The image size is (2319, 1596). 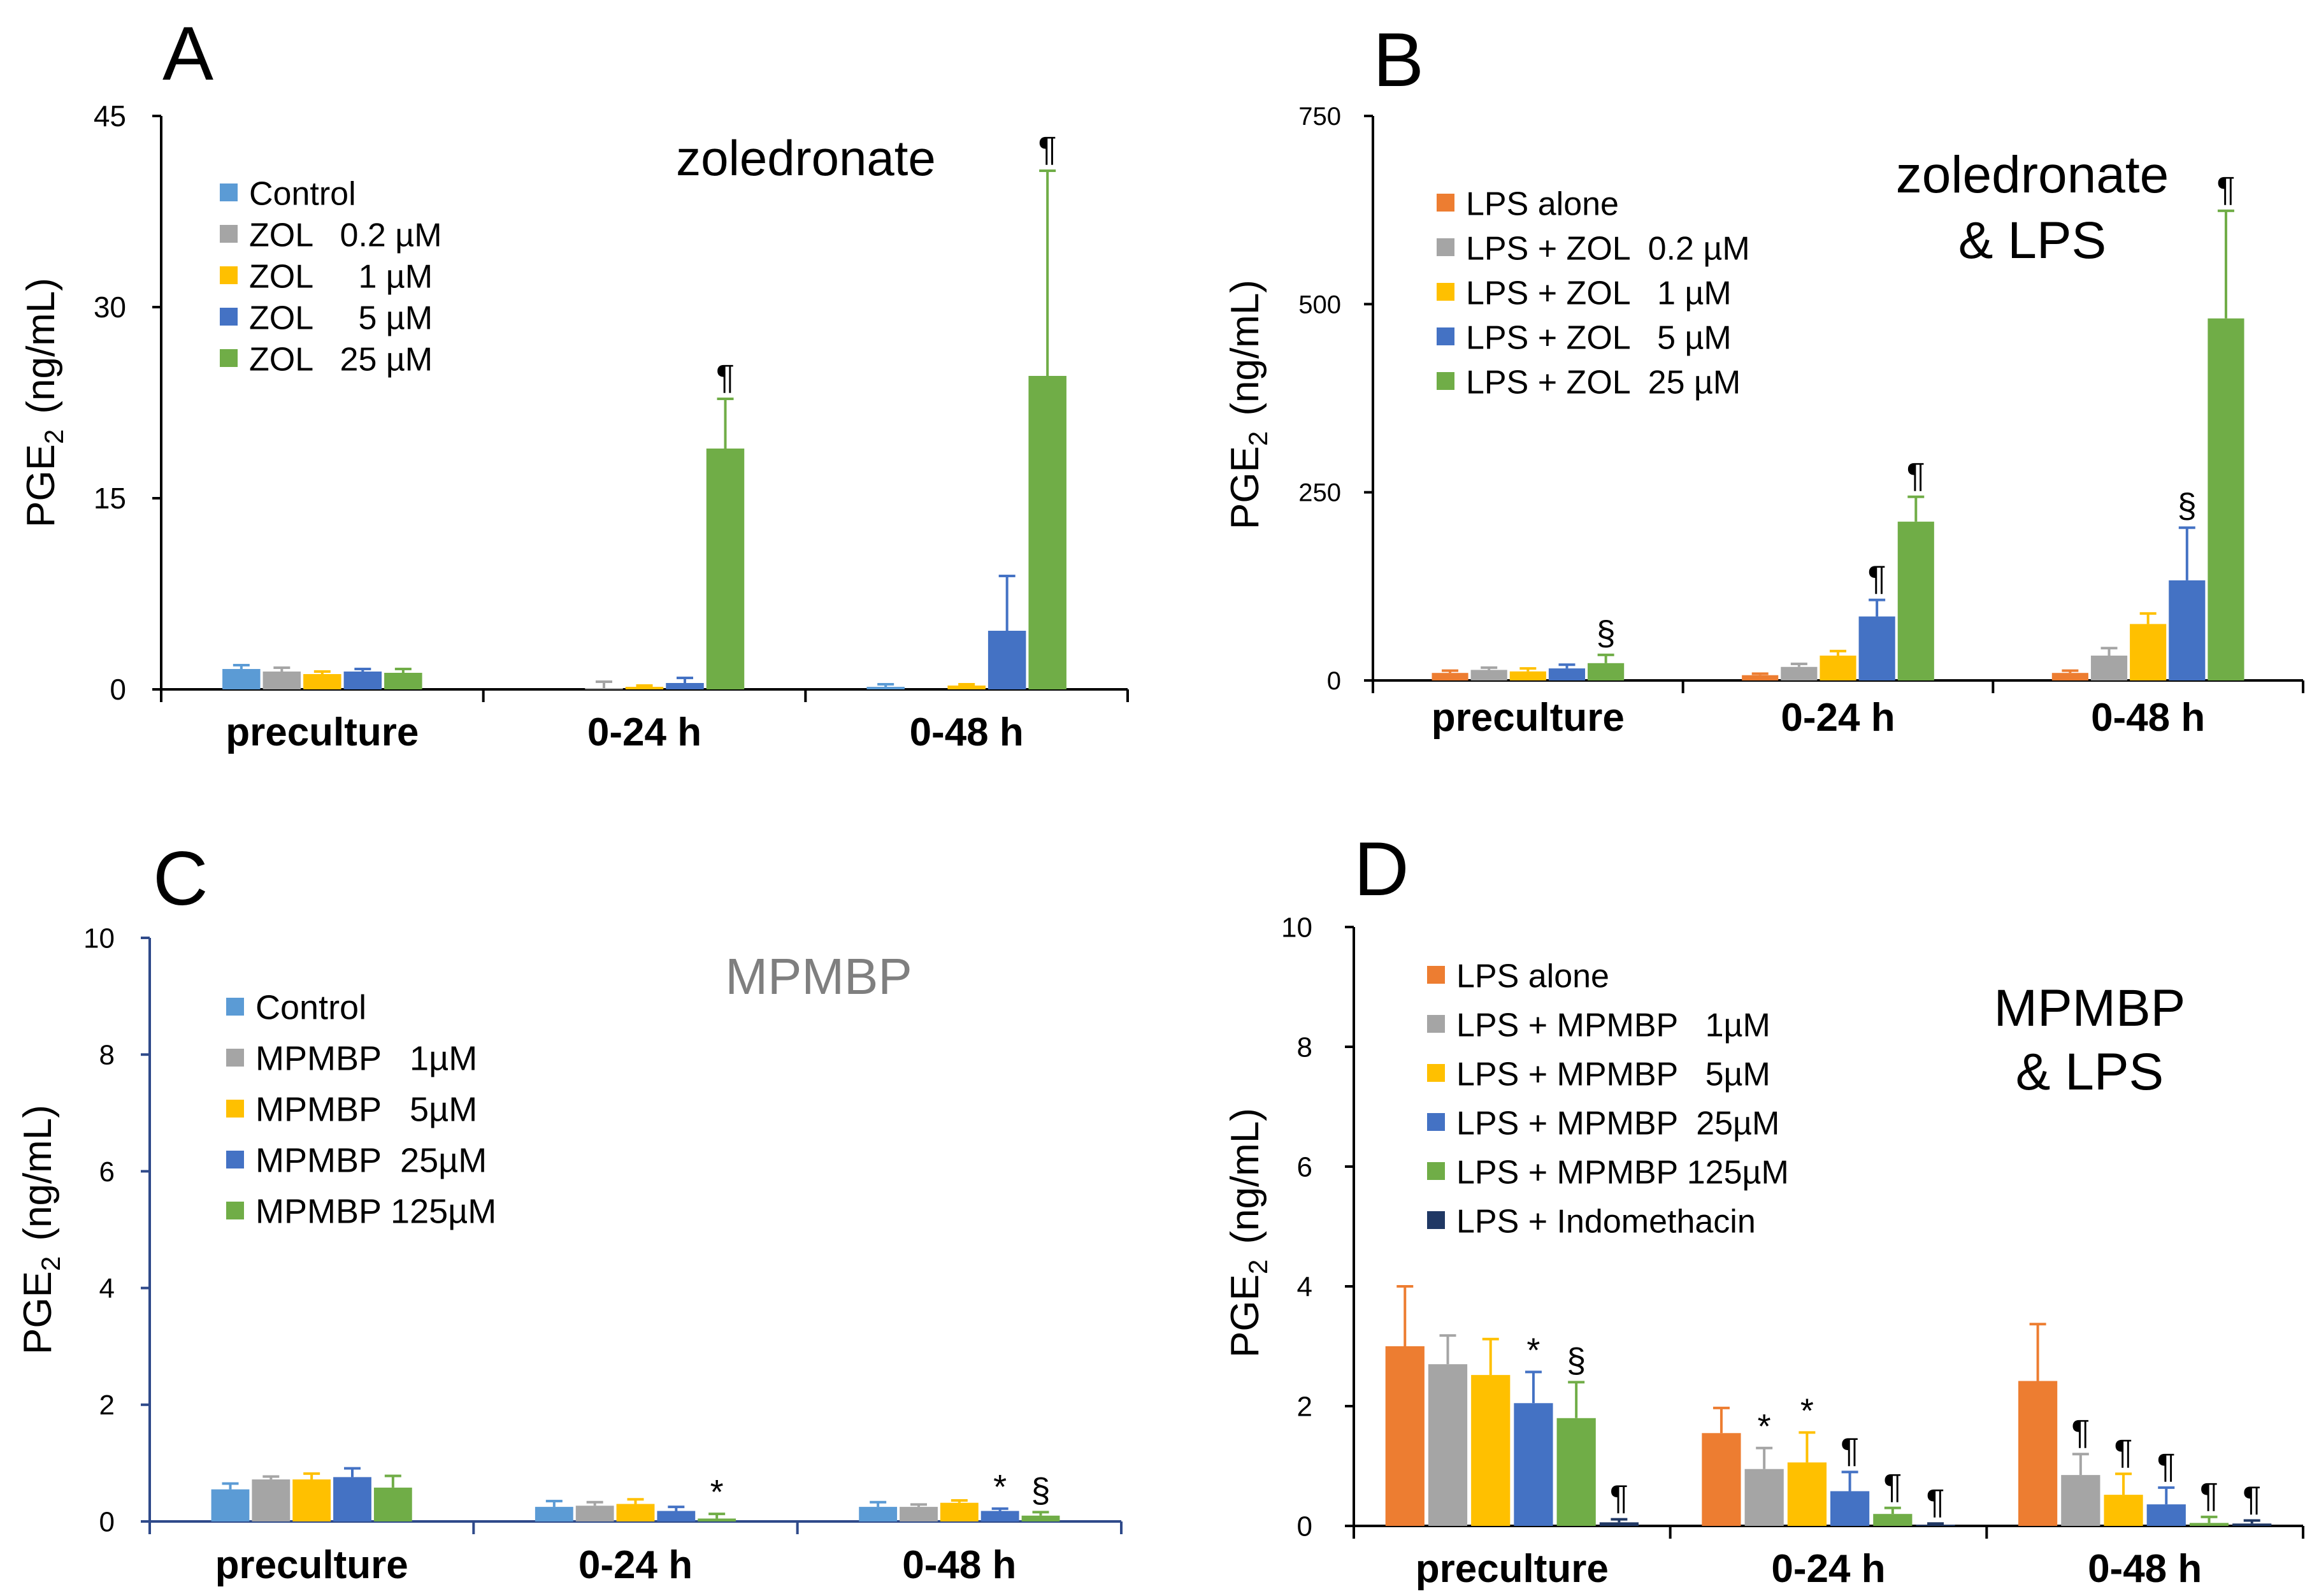 I want to click on legend-label: LPS + MPMBP 5µM, so click(x=1613, y=1074).